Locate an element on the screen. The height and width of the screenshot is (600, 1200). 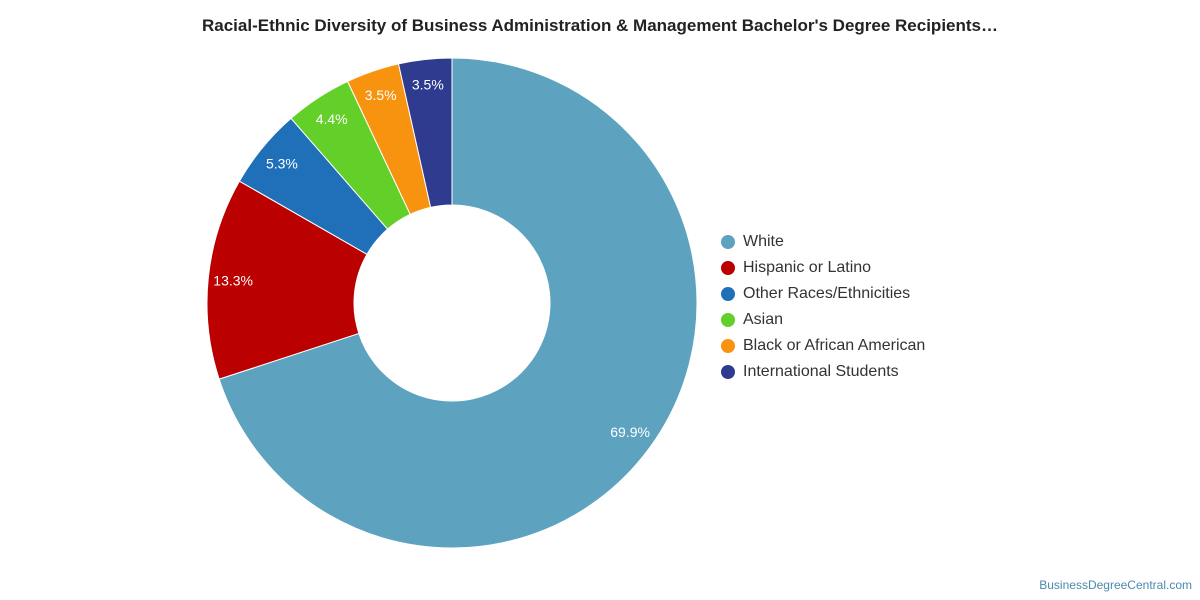
legend-label: Black or African American is located at coordinates (834, 345).